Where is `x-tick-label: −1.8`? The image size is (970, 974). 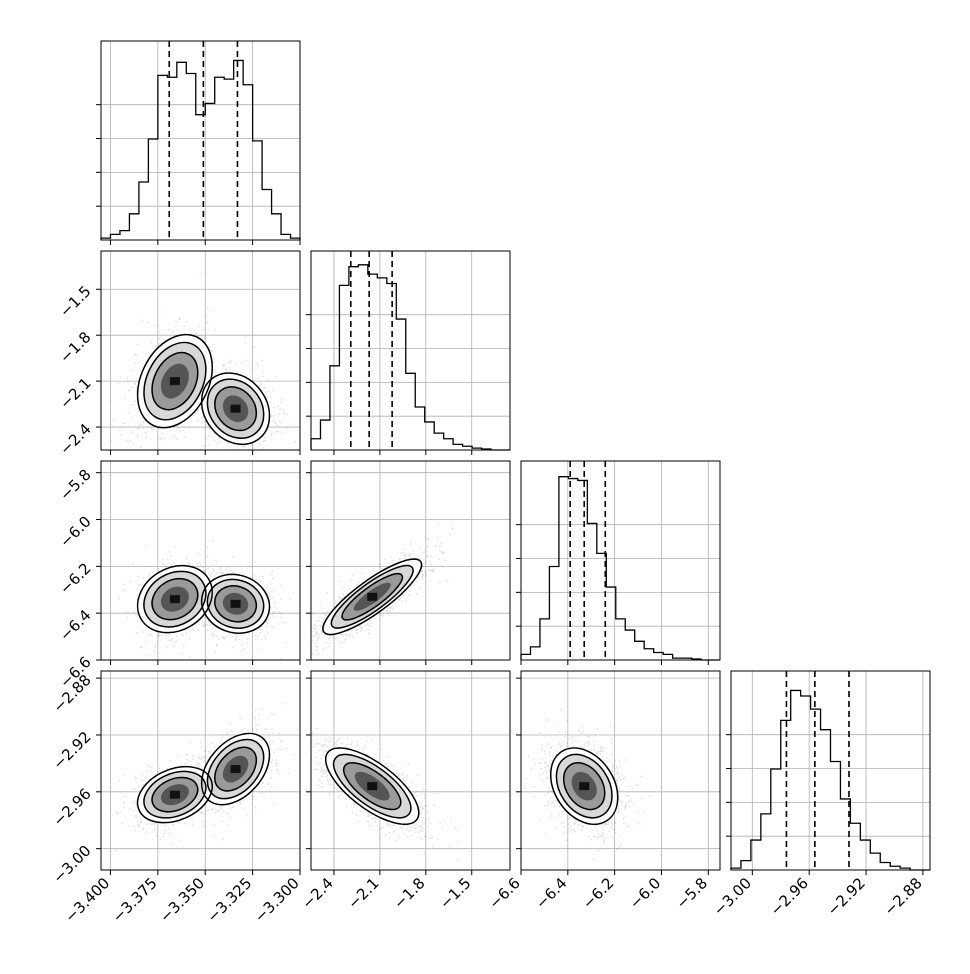
x-tick-label: −1.8 is located at coordinates (409, 893).